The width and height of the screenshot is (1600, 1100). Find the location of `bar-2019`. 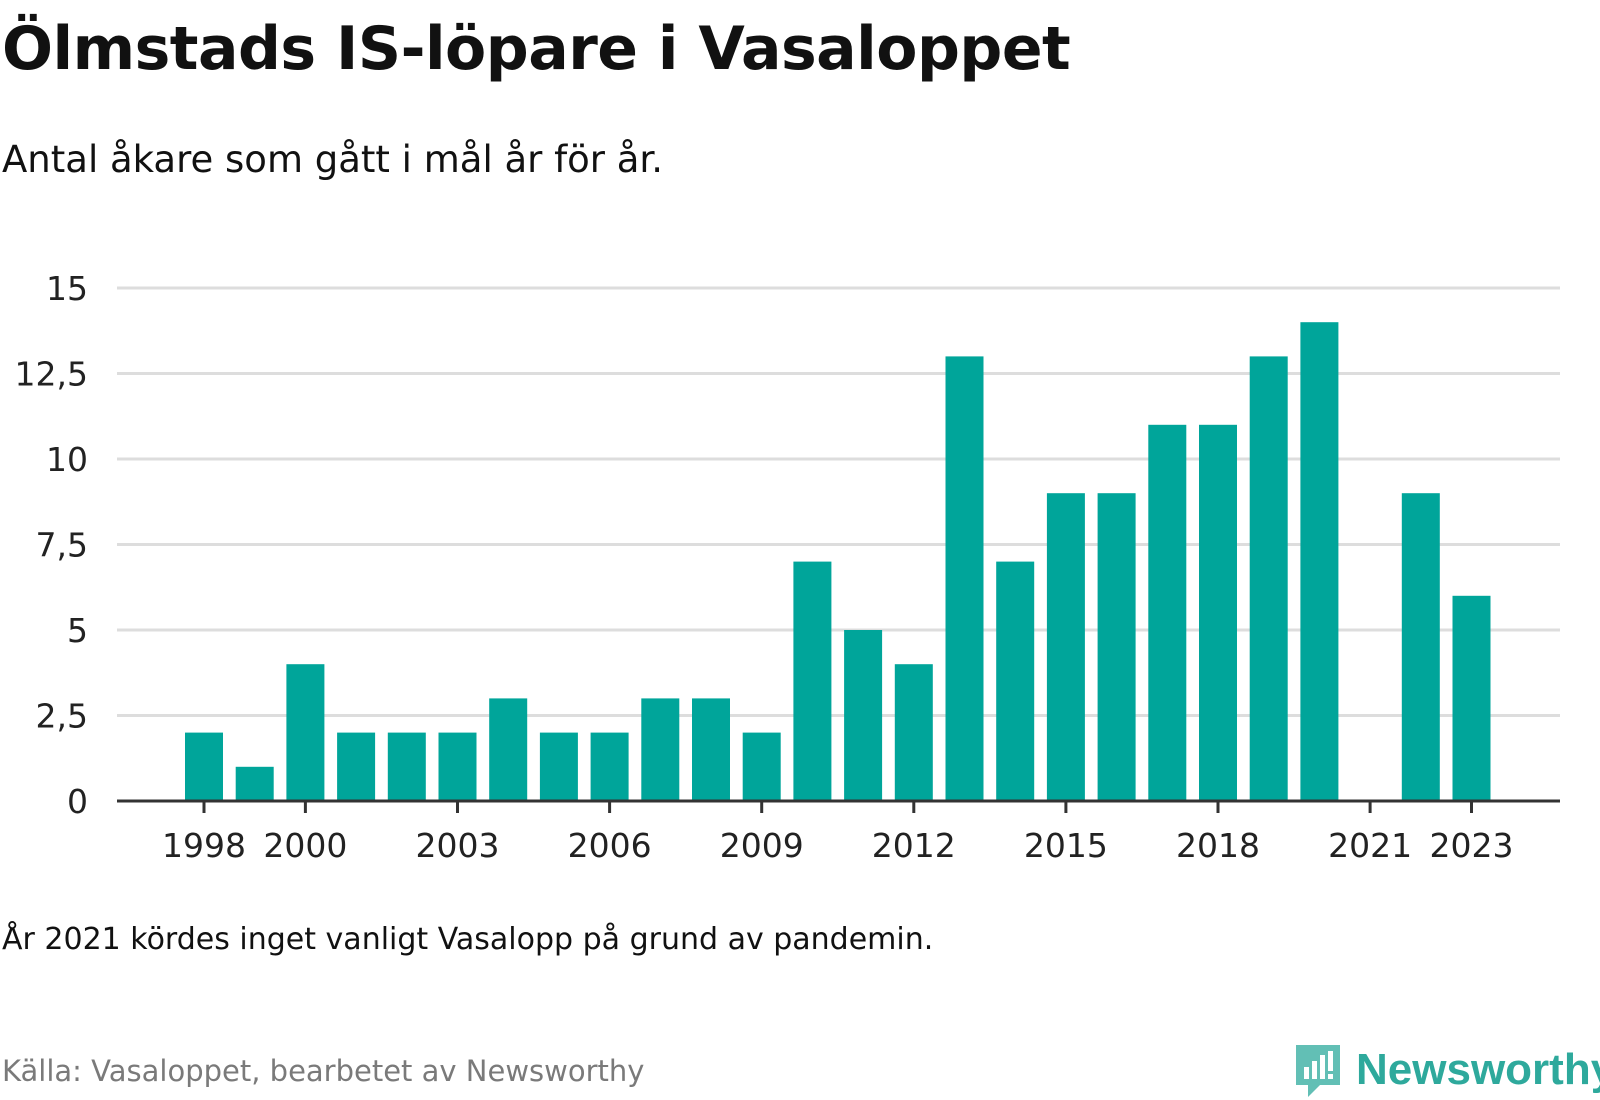

bar-2019 is located at coordinates (1268, 578).